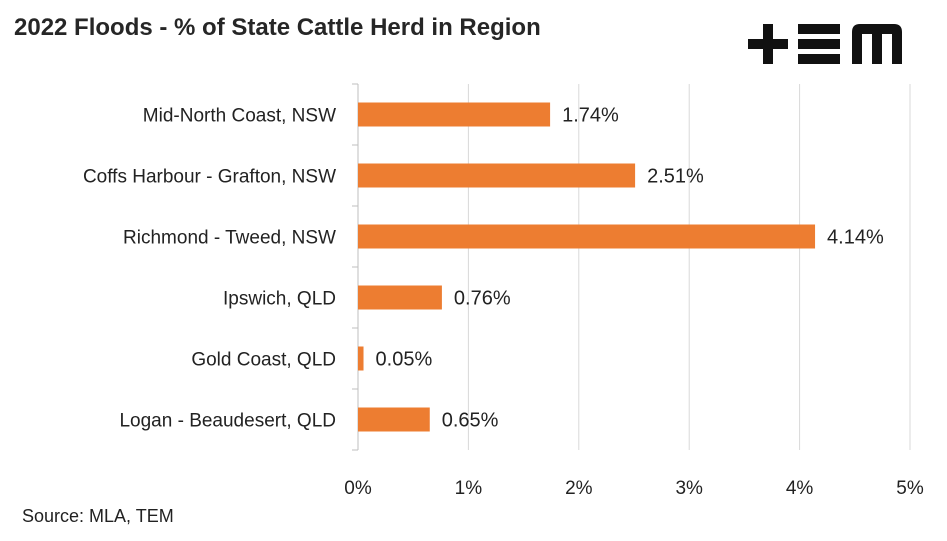  What do you see at coordinates (590, 116) in the screenshot?
I see `data-label: 1.74%` at bounding box center [590, 116].